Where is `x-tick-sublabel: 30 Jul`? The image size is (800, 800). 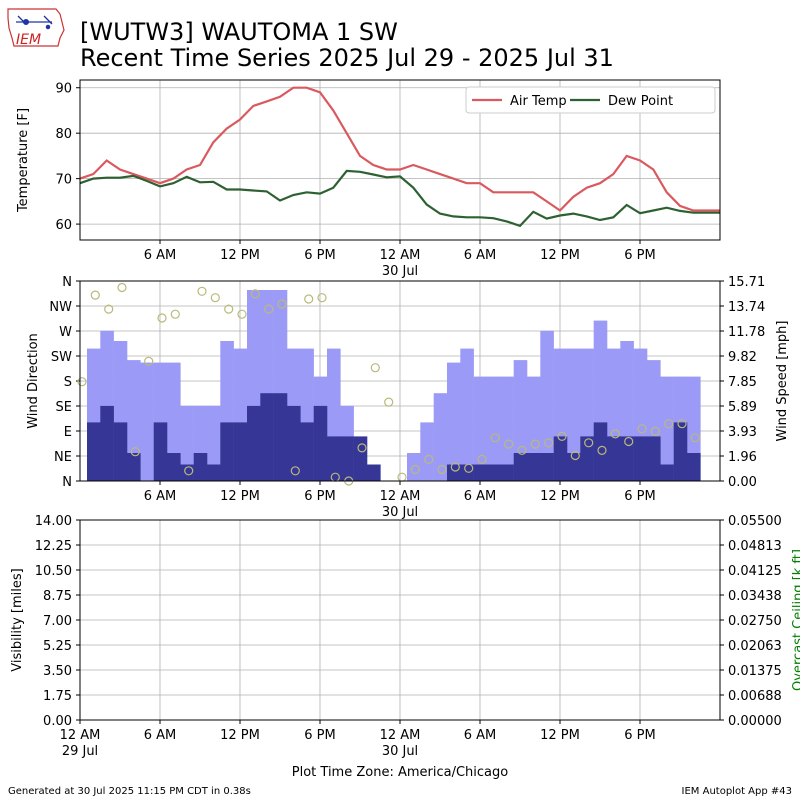 x-tick-sublabel: 30 Jul is located at coordinates (400, 512).